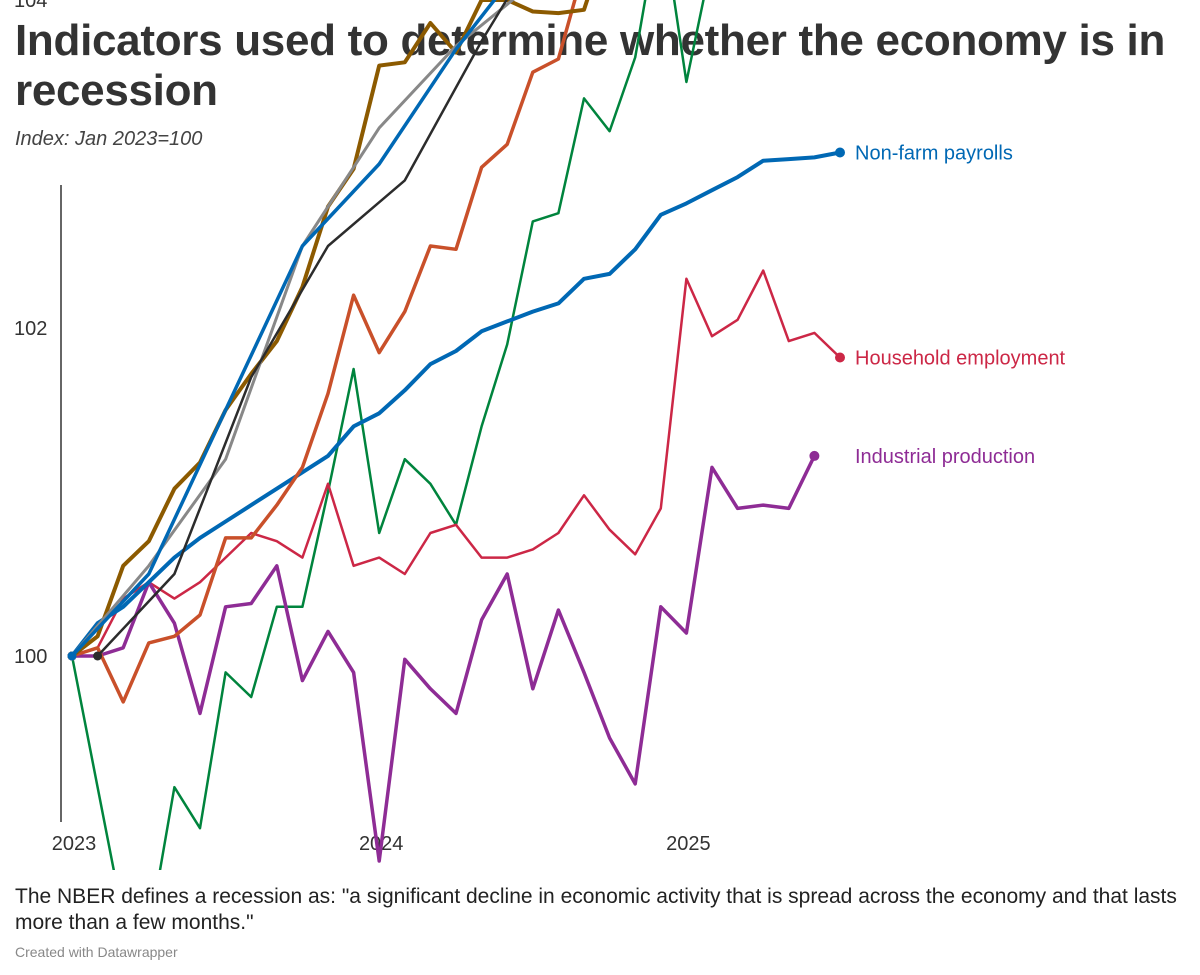 This screenshot has height=975, width=1200. What do you see at coordinates (945, 457) in the screenshot?
I see `series-label: Industrial production` at bounding box center [945, 457].